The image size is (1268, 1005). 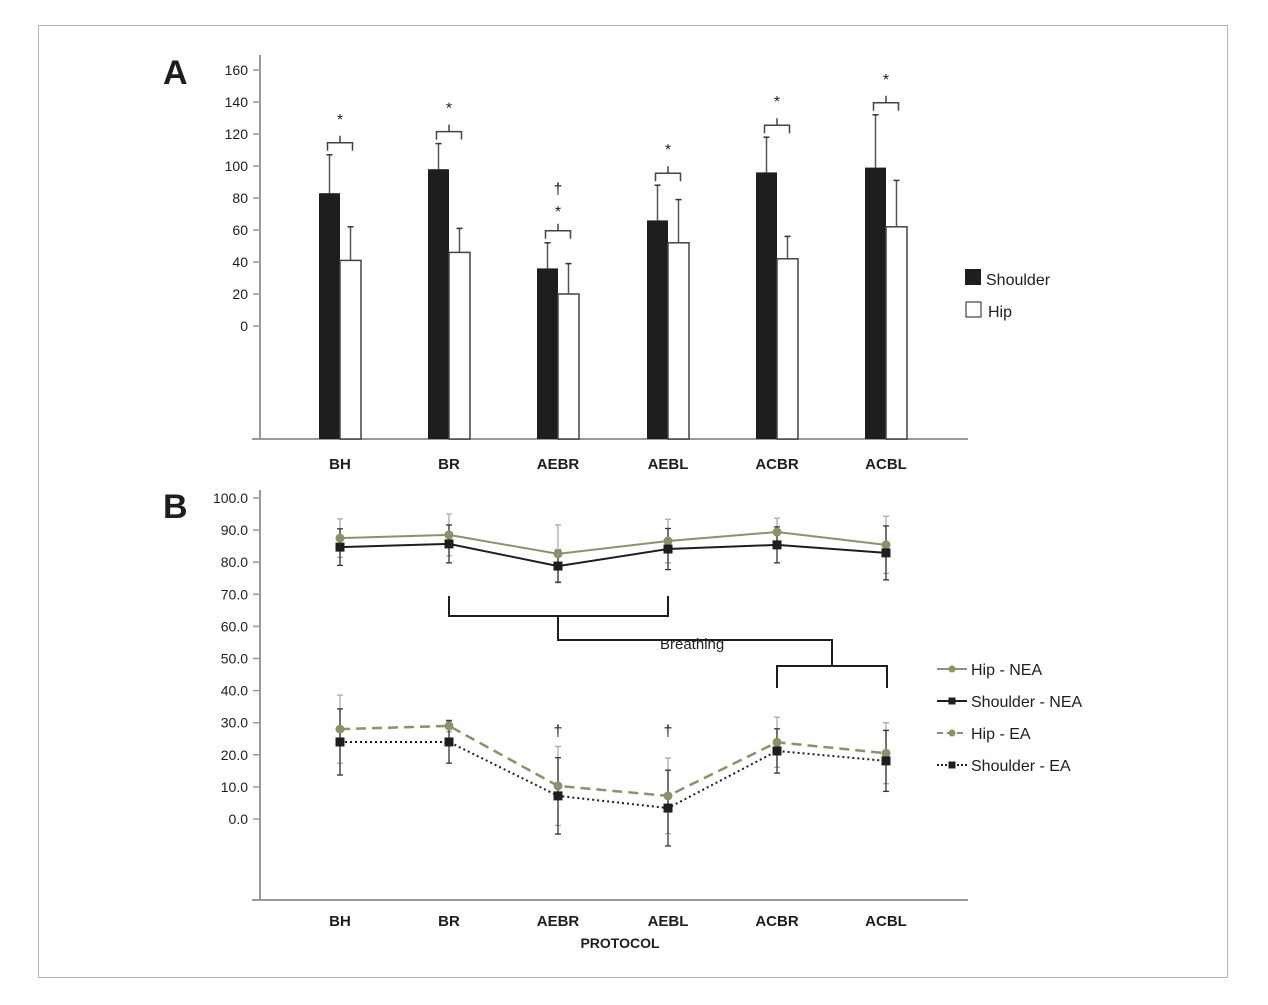 What do you see at coordinates (952, 765) in the screenshot?
I see `legend-marker-shoulder-ea` at bounding box center [952, 765].